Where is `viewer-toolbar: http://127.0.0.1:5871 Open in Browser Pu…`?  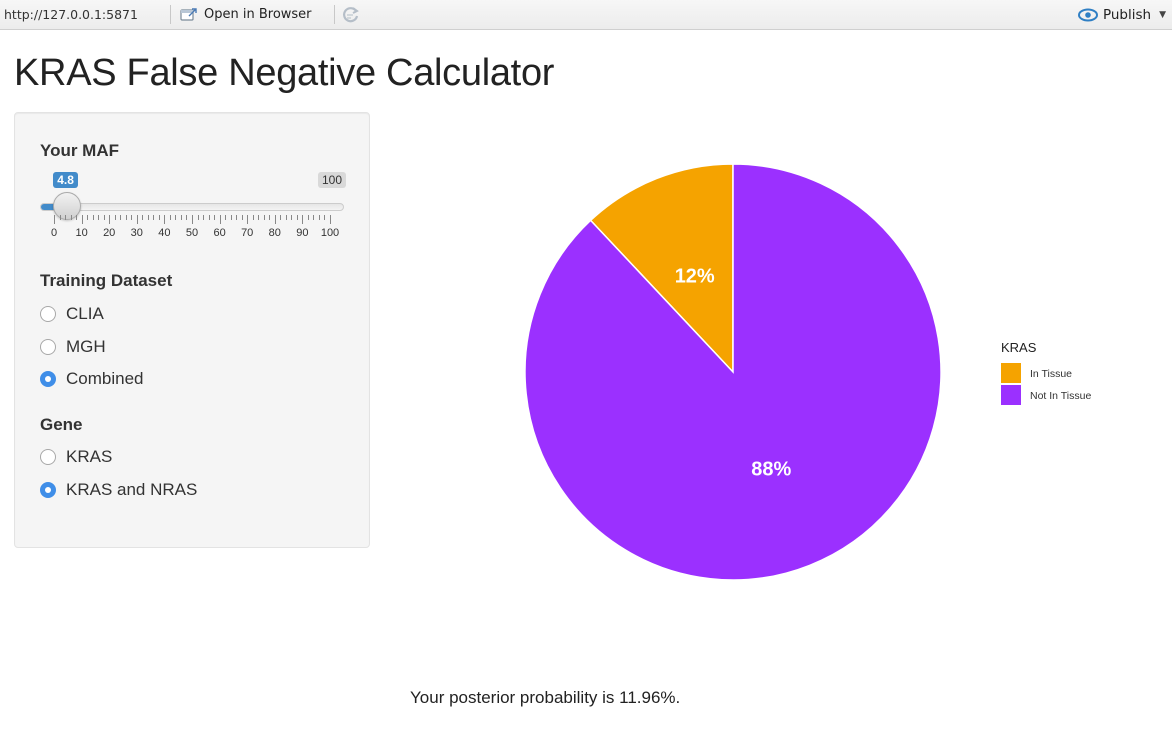 viewer-toolbar: http://127.0.0.1:5871 Open in Browser Pu… is located at coordinates (586, 15).